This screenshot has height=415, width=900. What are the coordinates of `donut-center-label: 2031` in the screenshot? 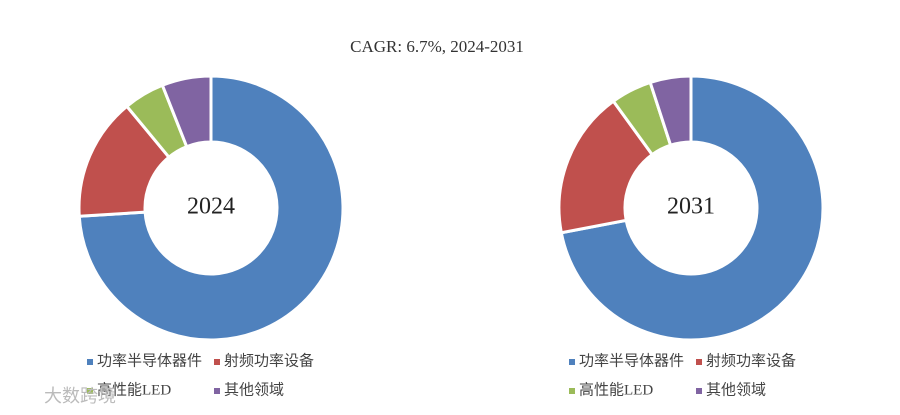 It's located at (691, 207).